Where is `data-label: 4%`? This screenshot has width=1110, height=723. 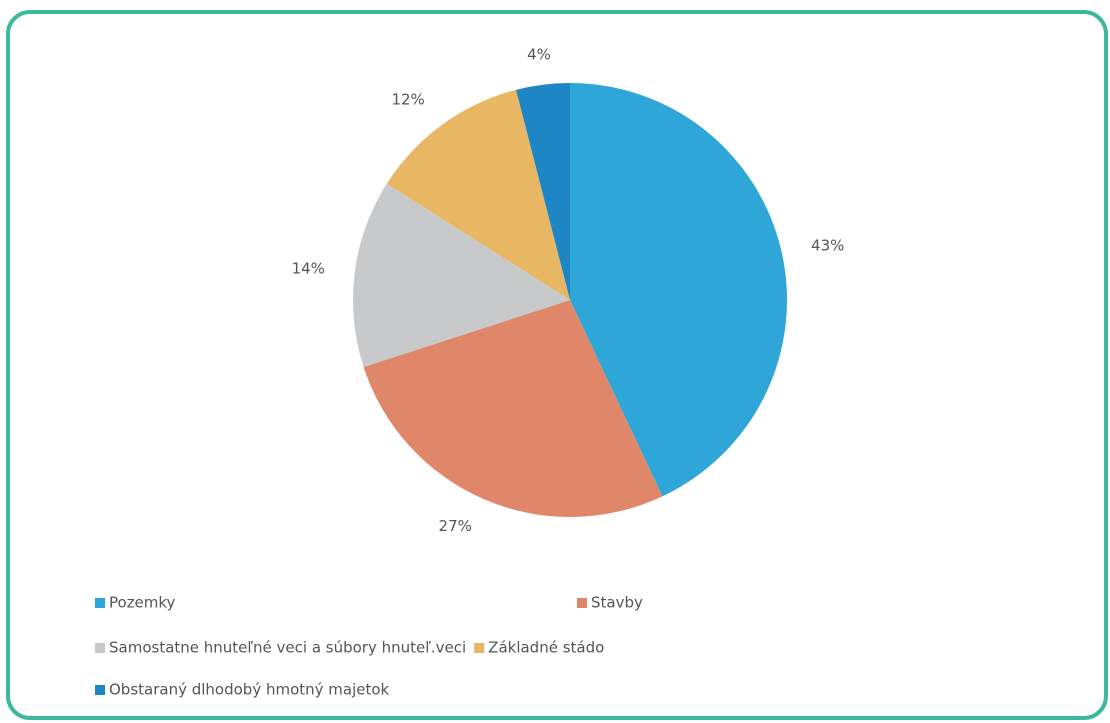 data-label: 4% is located at coordinates (539, 54).